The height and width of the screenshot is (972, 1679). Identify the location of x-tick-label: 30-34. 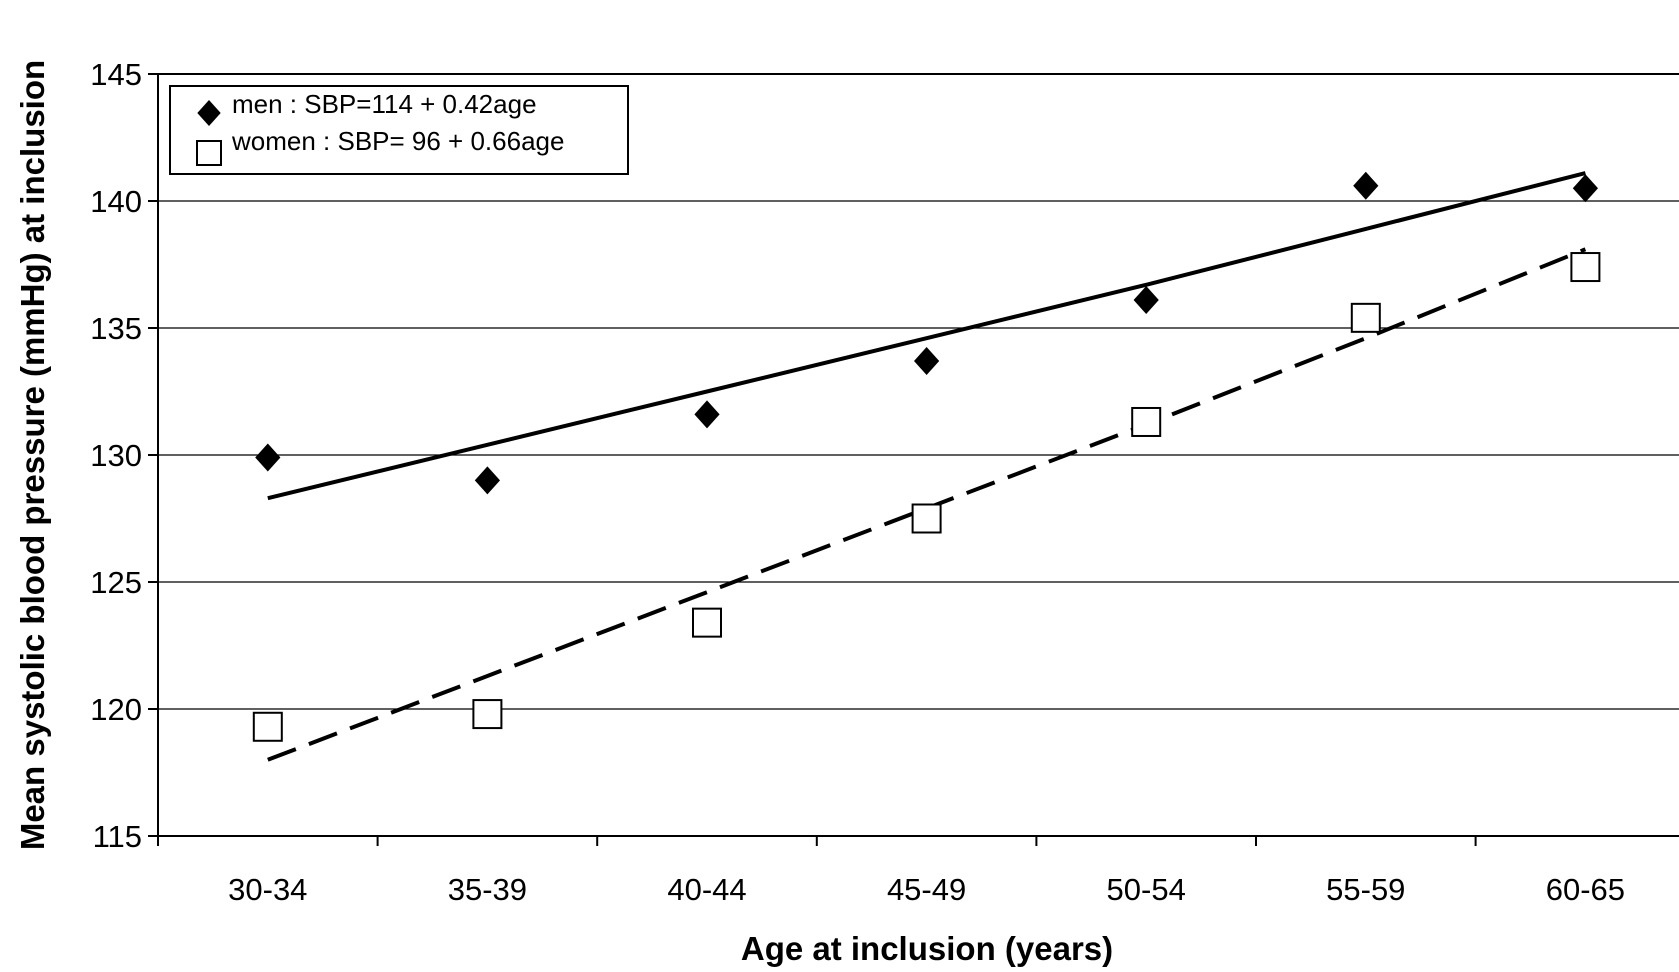
(267, 889).